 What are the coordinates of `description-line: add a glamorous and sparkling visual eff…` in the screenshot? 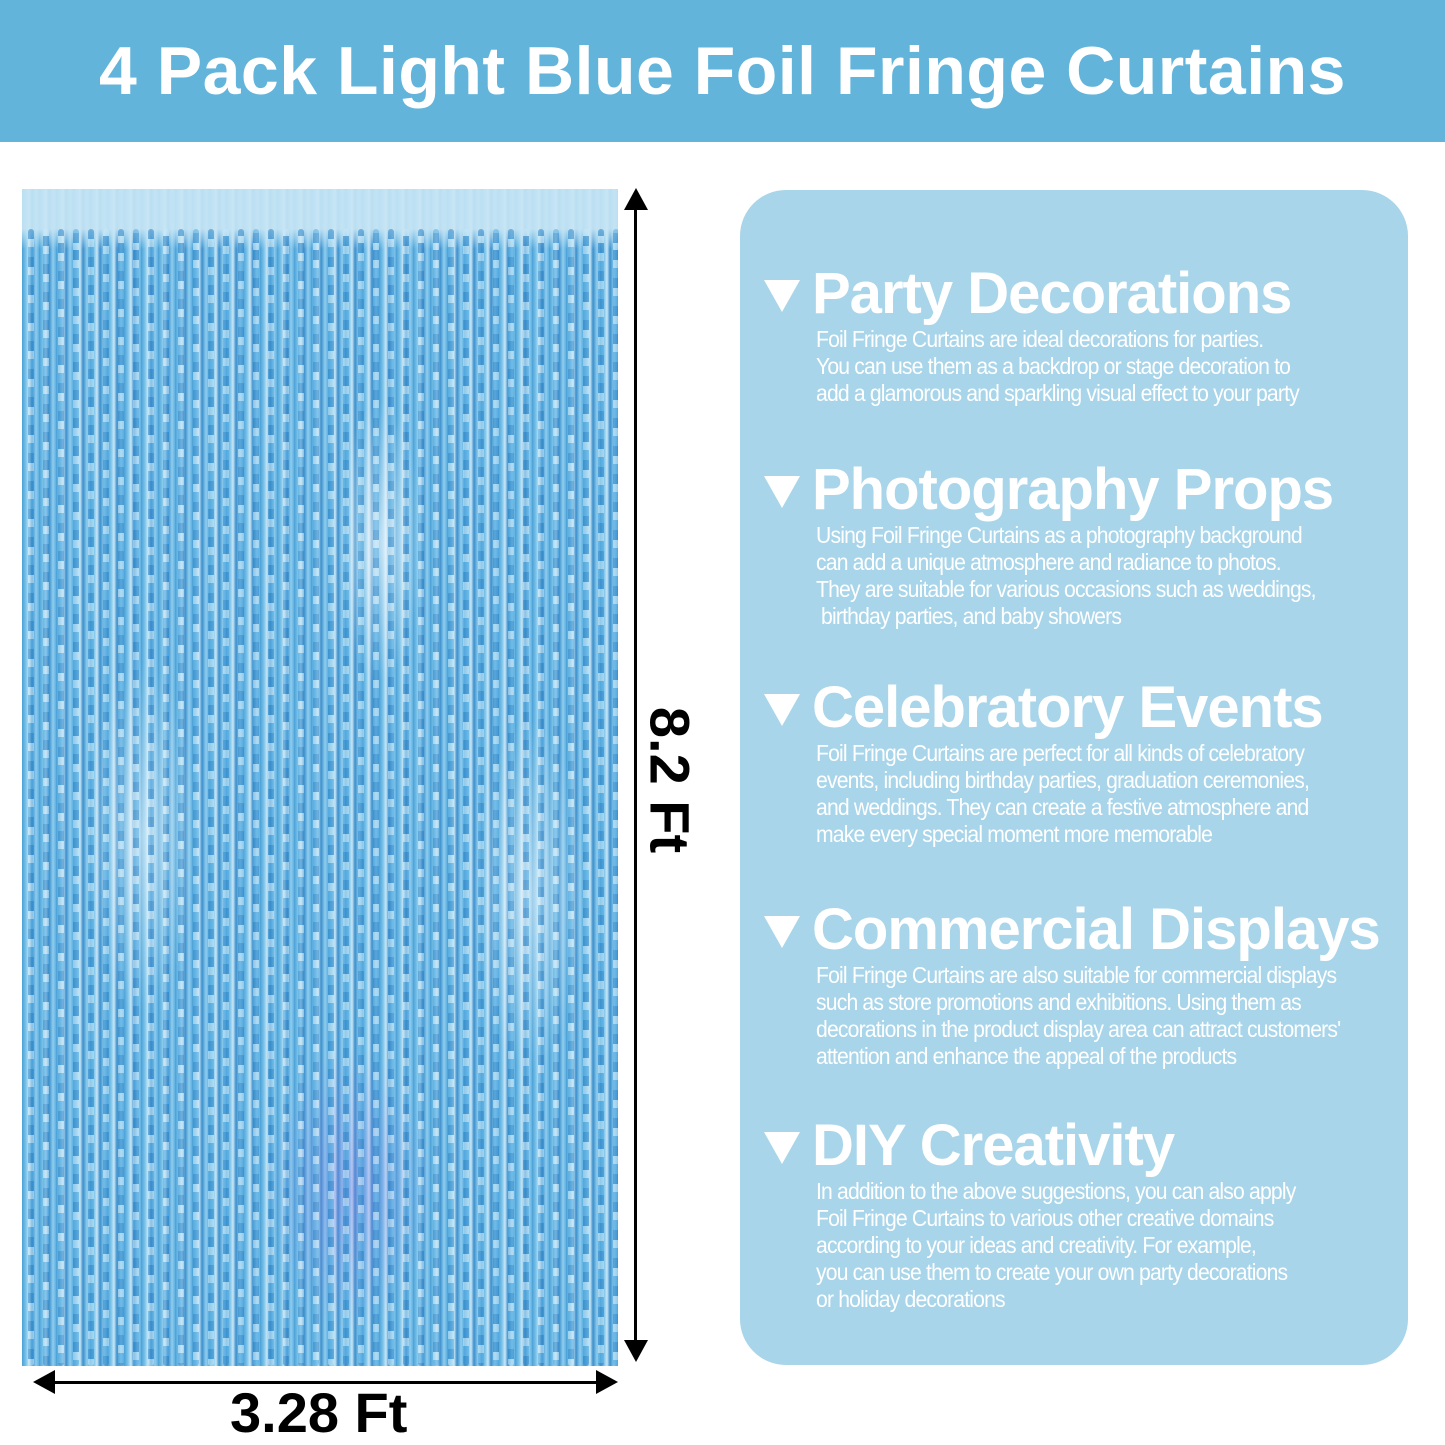 It's located at (1058, 393).